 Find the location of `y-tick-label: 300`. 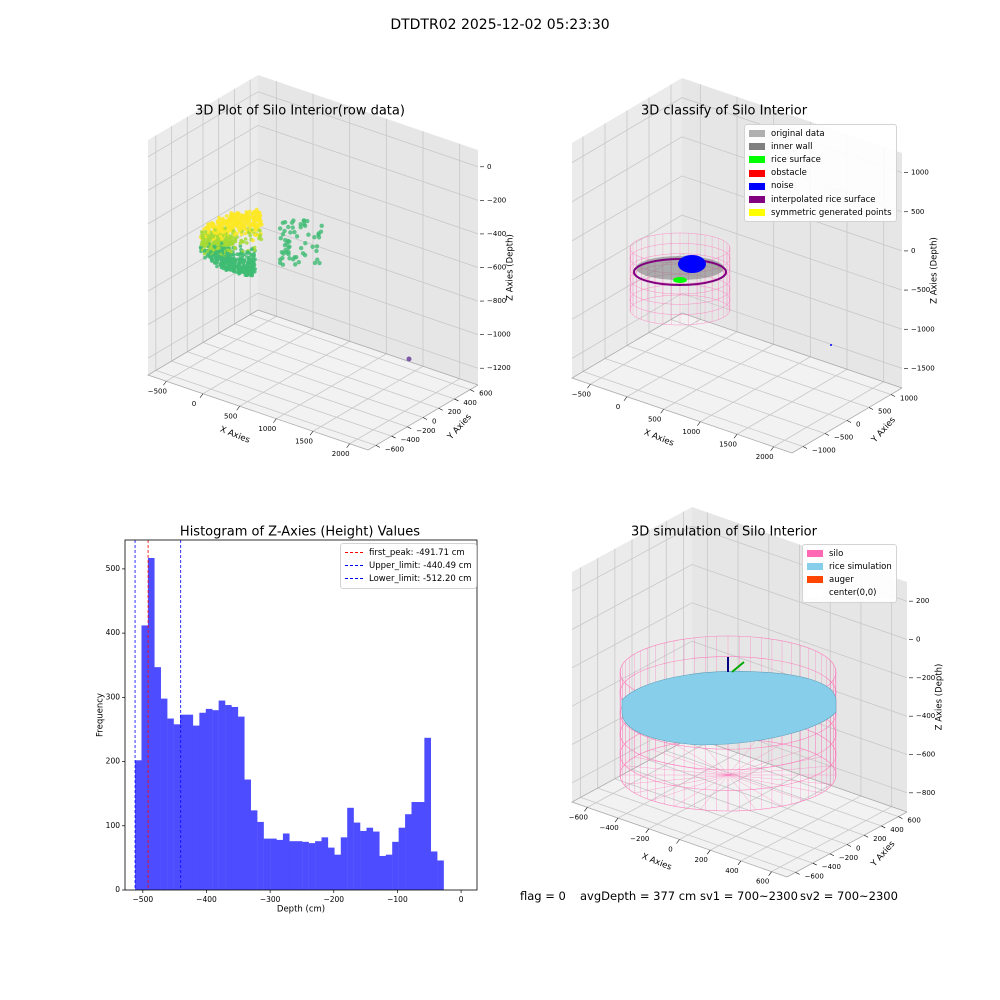

y-tick-label: 300 is located at coordinates (113, 696).